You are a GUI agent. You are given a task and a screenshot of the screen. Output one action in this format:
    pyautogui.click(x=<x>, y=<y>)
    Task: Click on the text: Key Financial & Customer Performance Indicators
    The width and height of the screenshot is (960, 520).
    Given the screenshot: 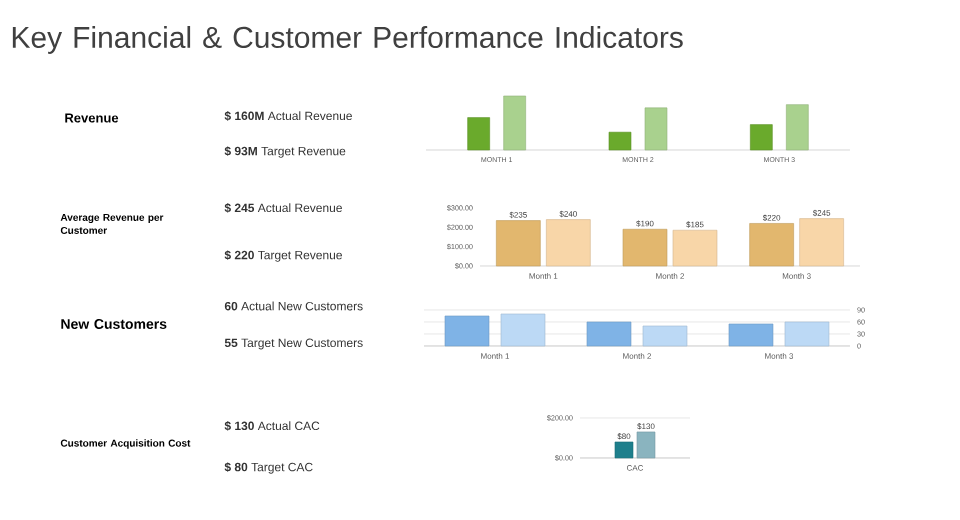 What is the action you would take?
    pyautogui.click(x=347, y=40)
    